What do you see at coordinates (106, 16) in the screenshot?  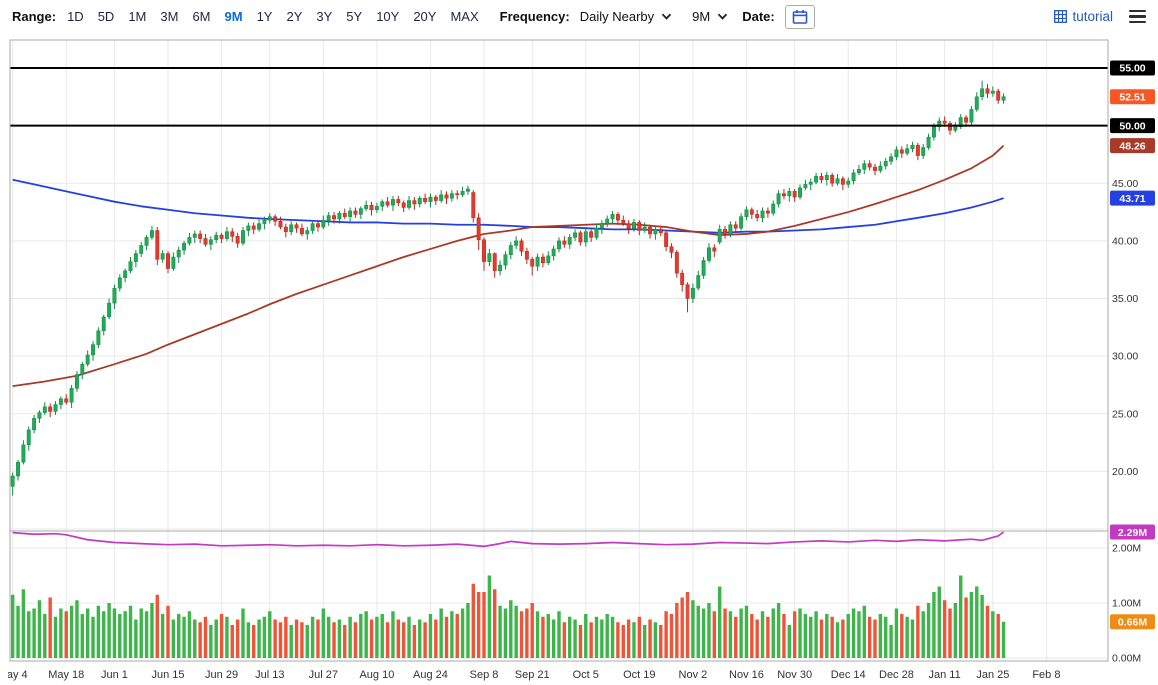 I see `range-option-5d: 5D` at bounding box center [106, 16].